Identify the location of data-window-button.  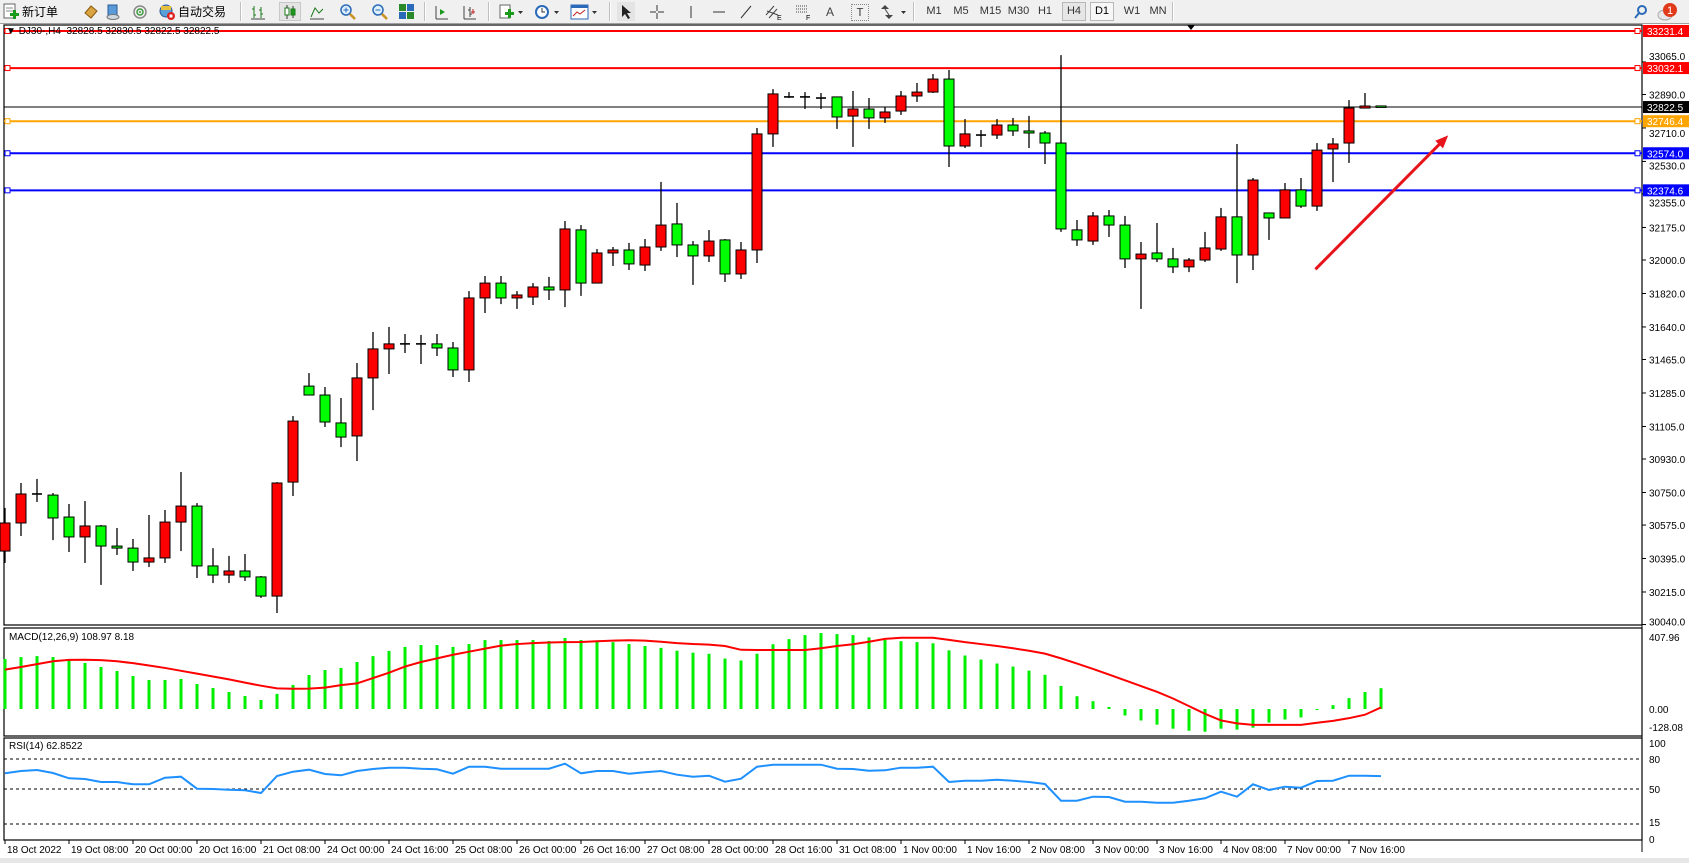
(113, 11).